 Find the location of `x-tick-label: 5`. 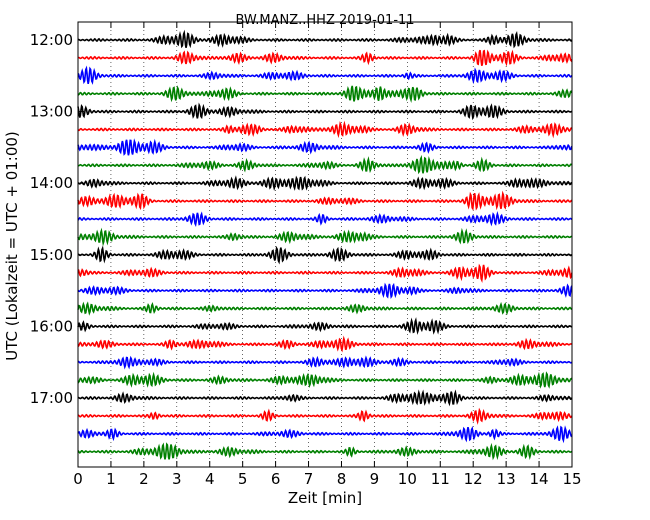

x-tick-label: 5 is located at coordinates (243, 479).